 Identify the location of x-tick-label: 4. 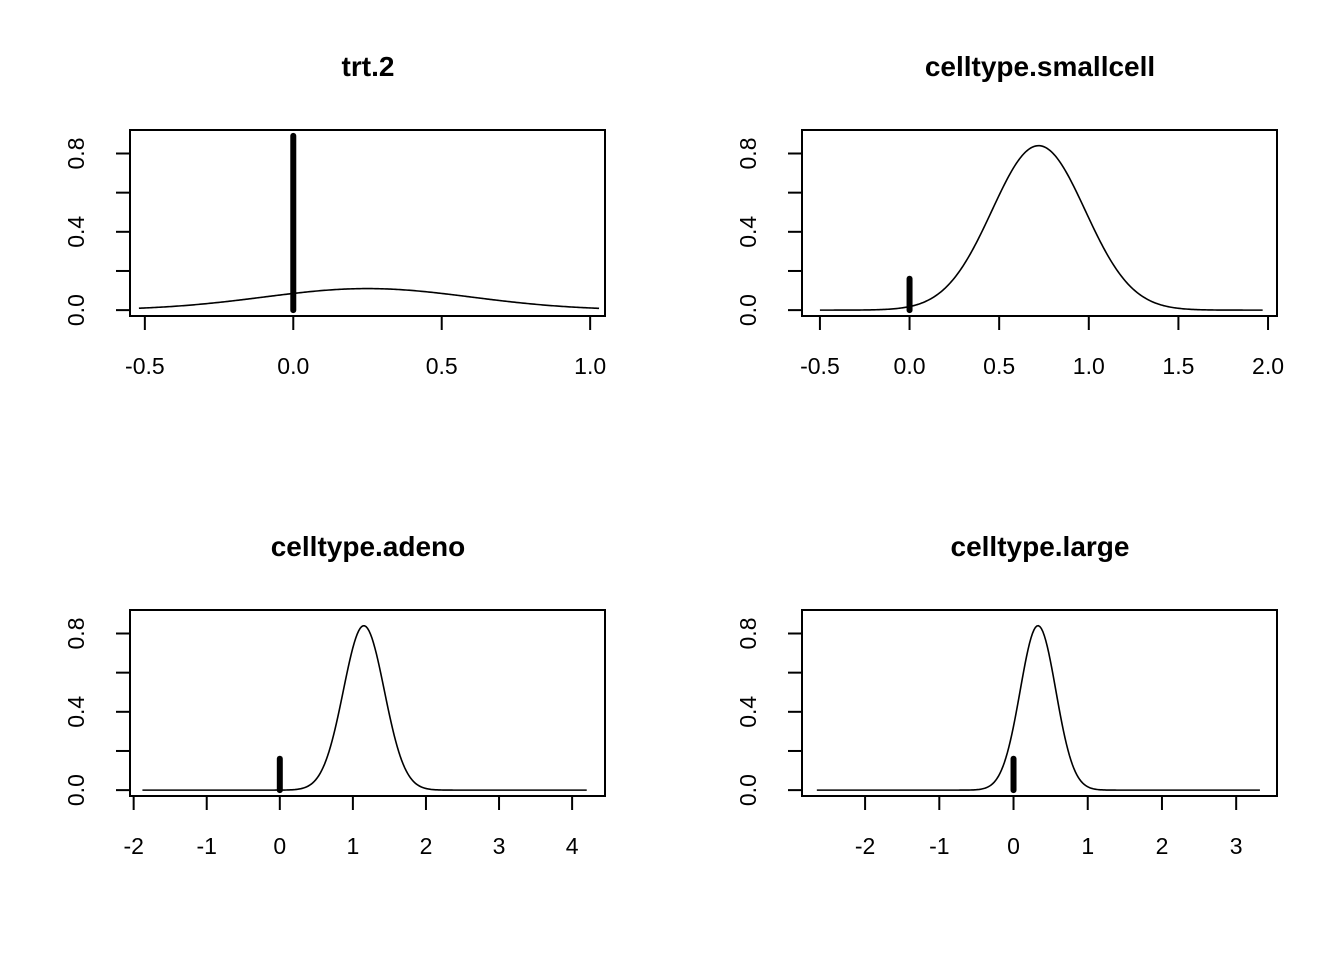
(572, 846).